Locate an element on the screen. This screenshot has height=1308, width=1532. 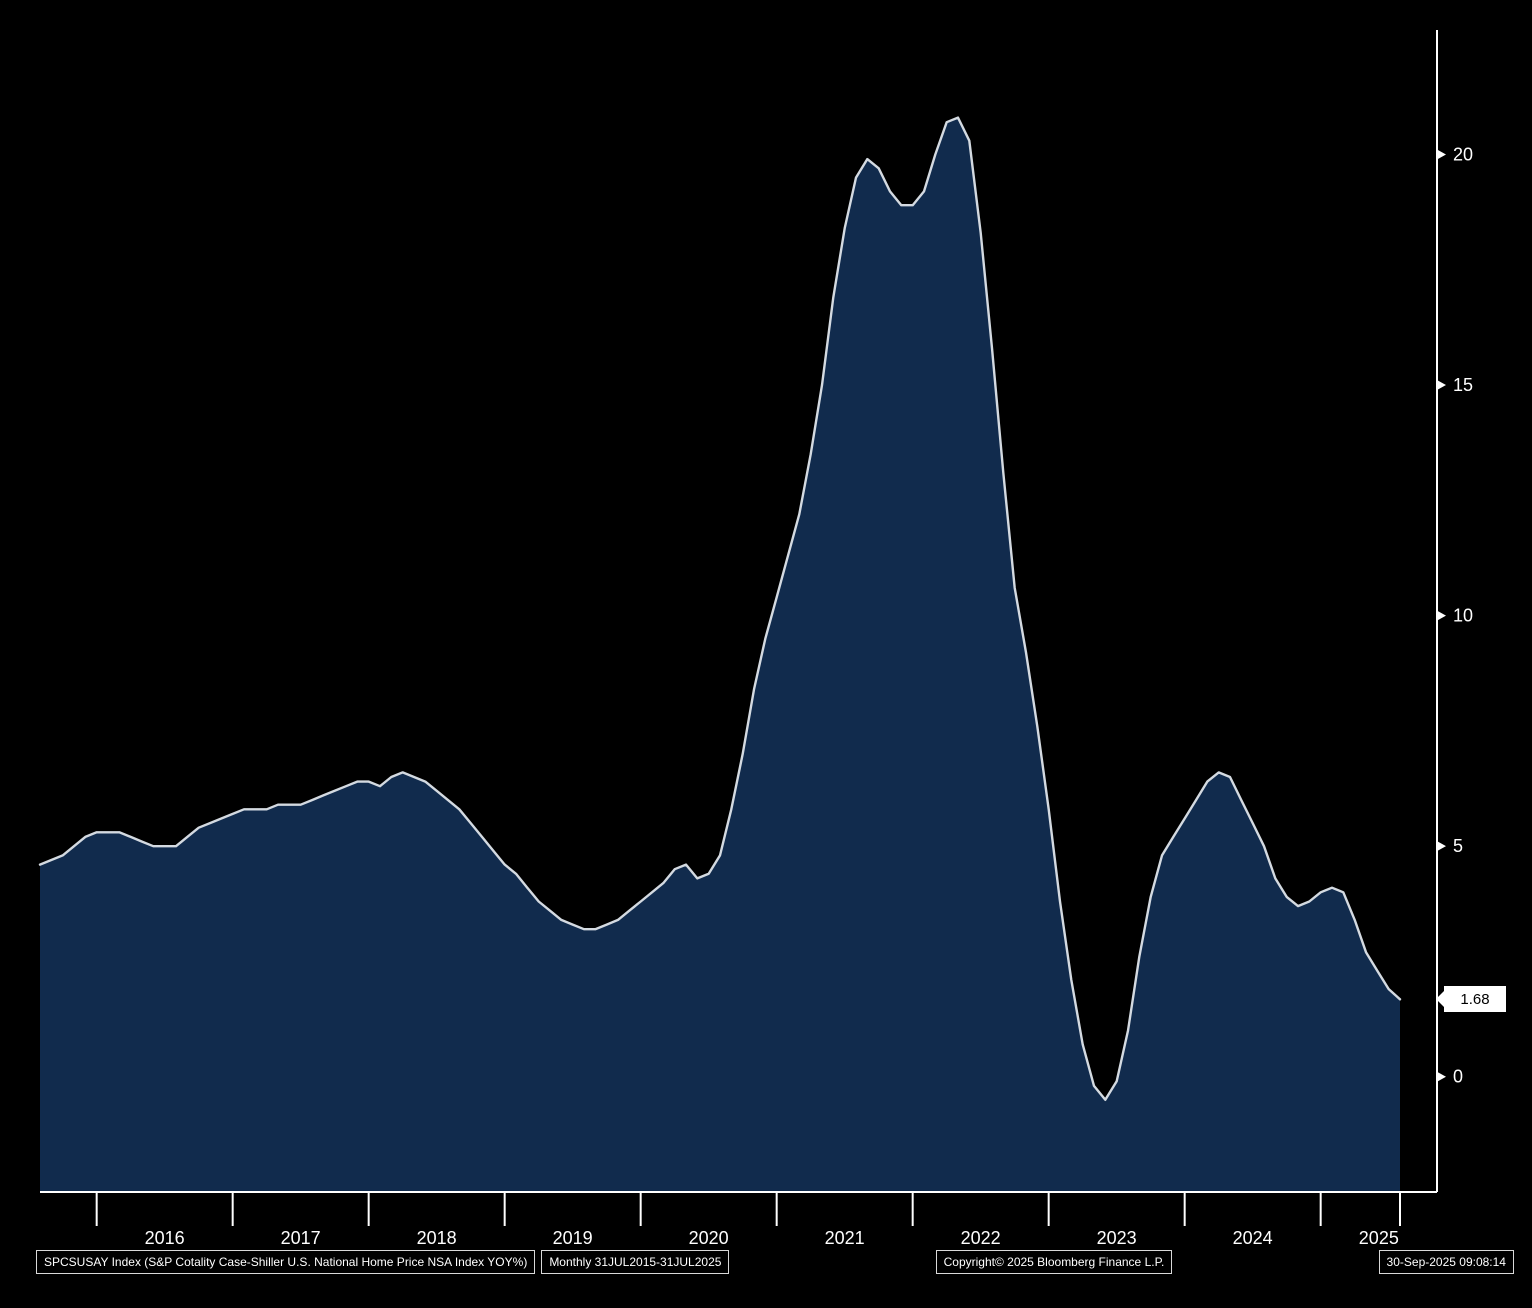
footer-periodicity: Monthly 31JUL2015-31JUL2025 is located at coordinates (635, 1262).